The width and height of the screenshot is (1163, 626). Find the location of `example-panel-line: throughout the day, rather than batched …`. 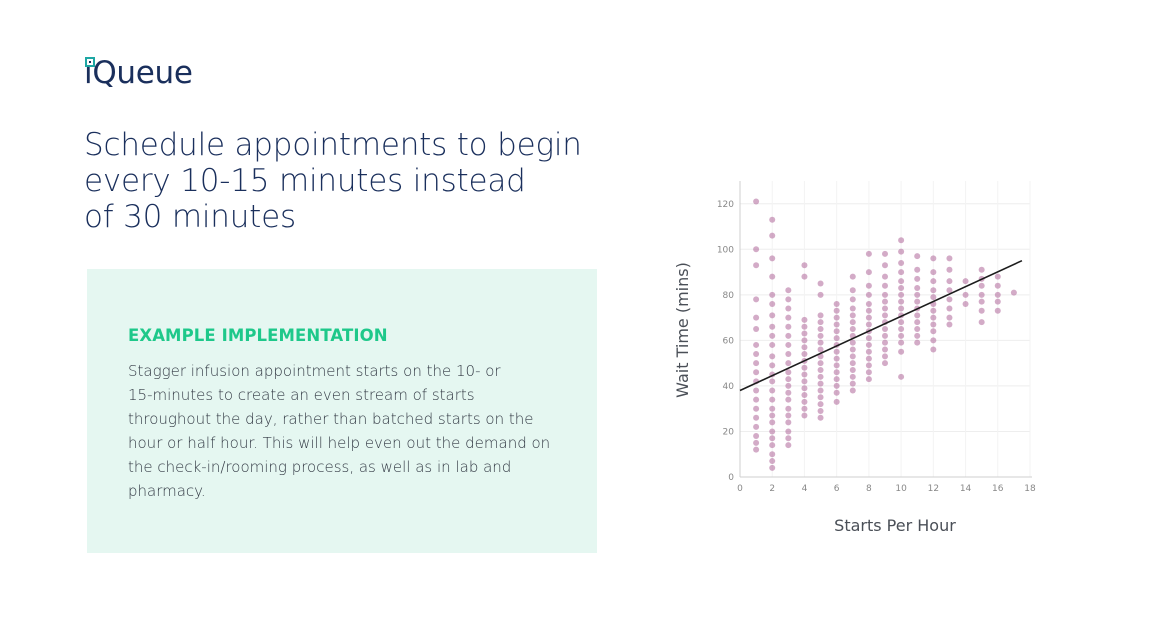

example-panel-line: throughout the day, rather than batched … is located at coordinates (331, 419).